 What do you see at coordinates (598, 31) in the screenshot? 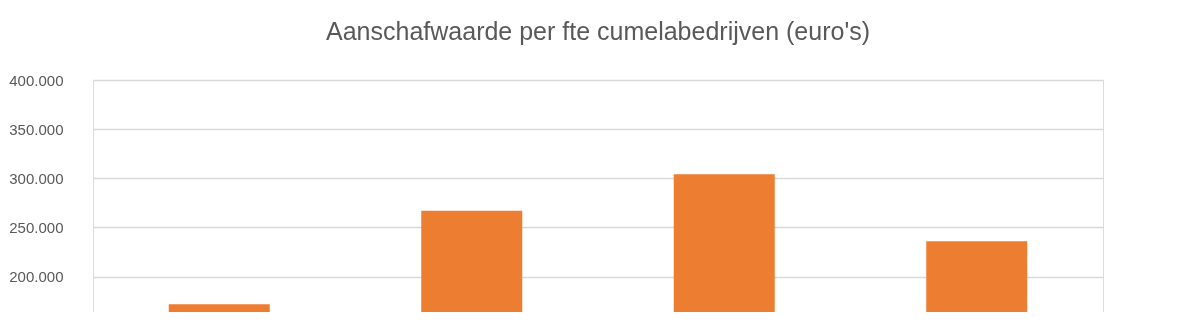
I see `chart-title: Aanschafwaarde per fte cumelabedrijven (euro's)` at bounding box center [598, 31].